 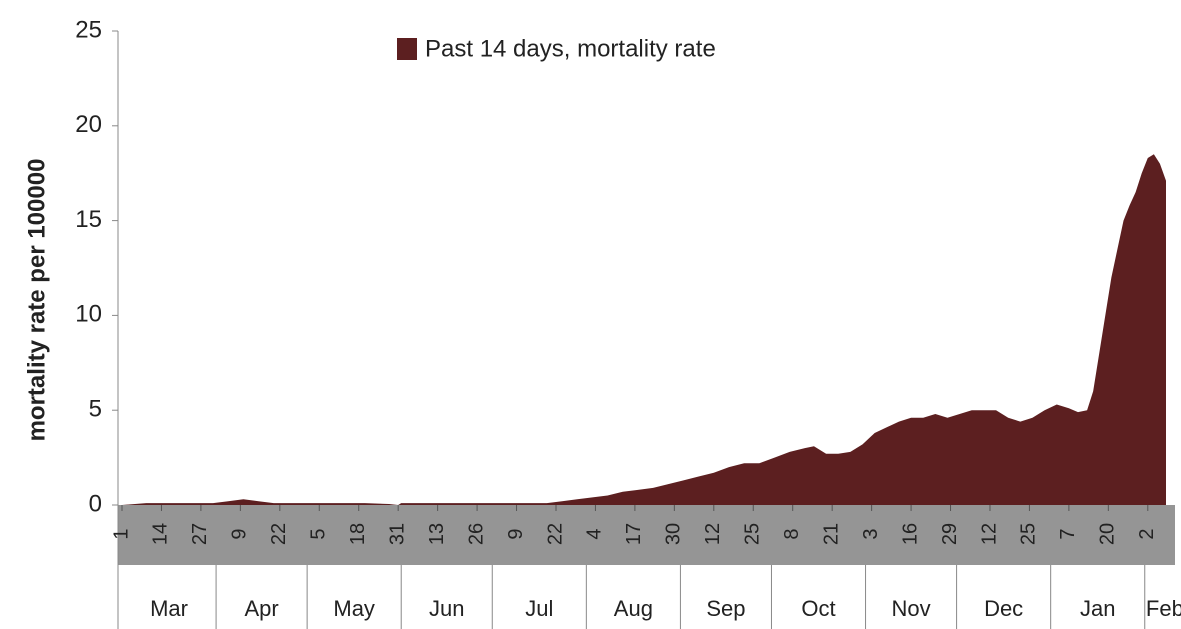 I want to click on x-tick-label: 26, so click(x=476, y=534).